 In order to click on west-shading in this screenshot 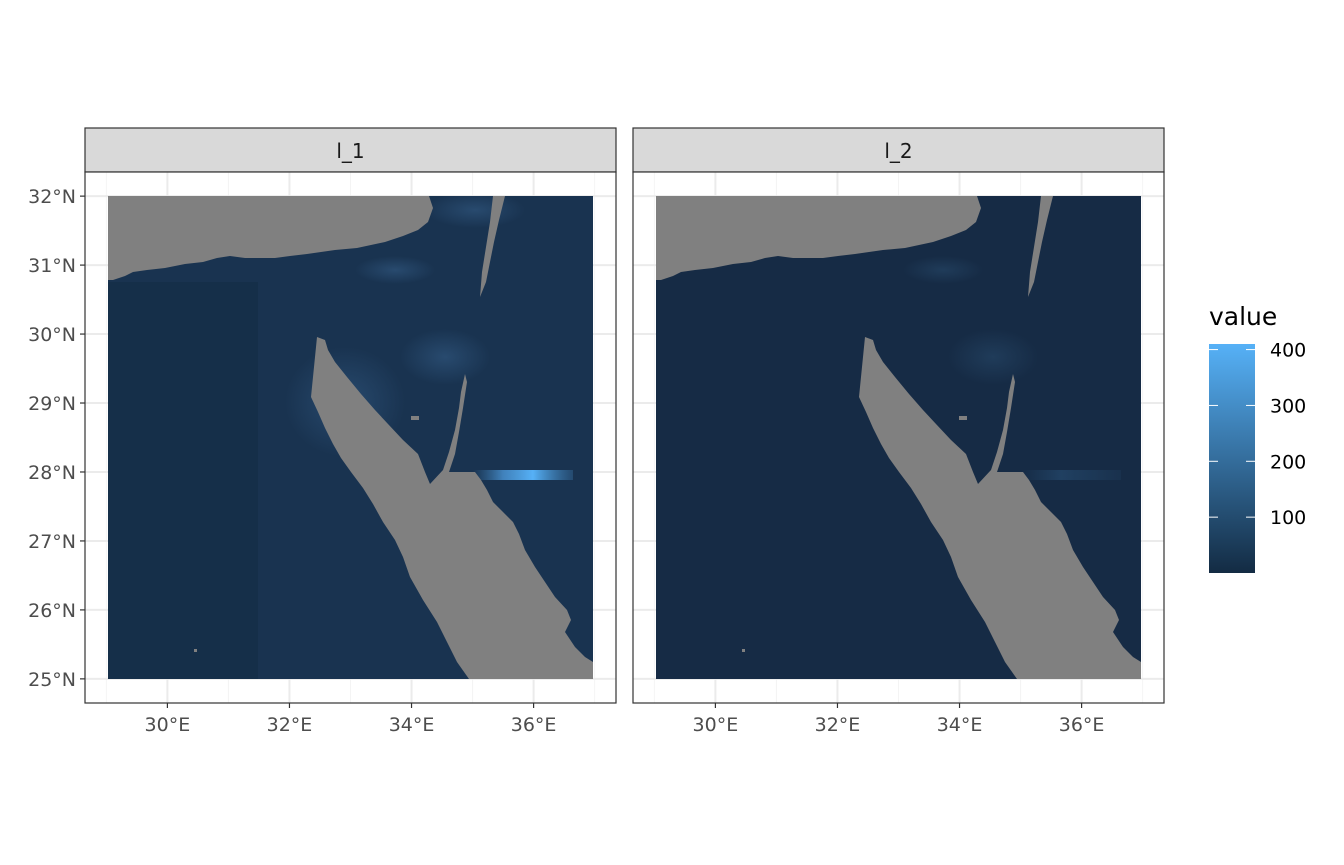, I will do `click(183, 480)`.